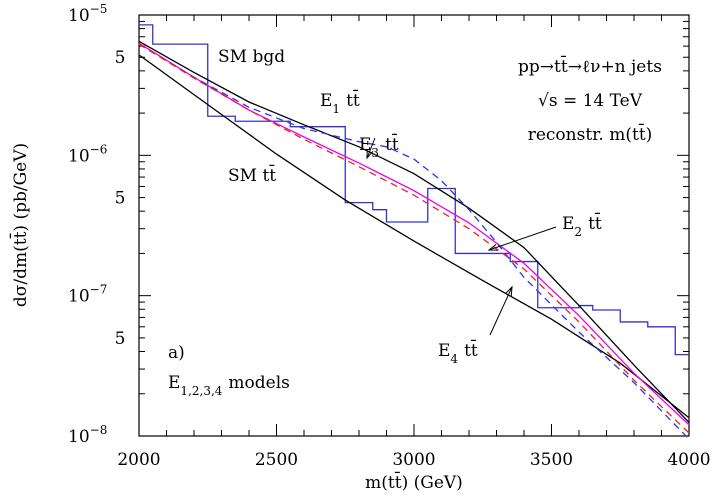 The image size is (719, 496). I want to click on annotation-label: E3 tt̄, so click(379, 146).